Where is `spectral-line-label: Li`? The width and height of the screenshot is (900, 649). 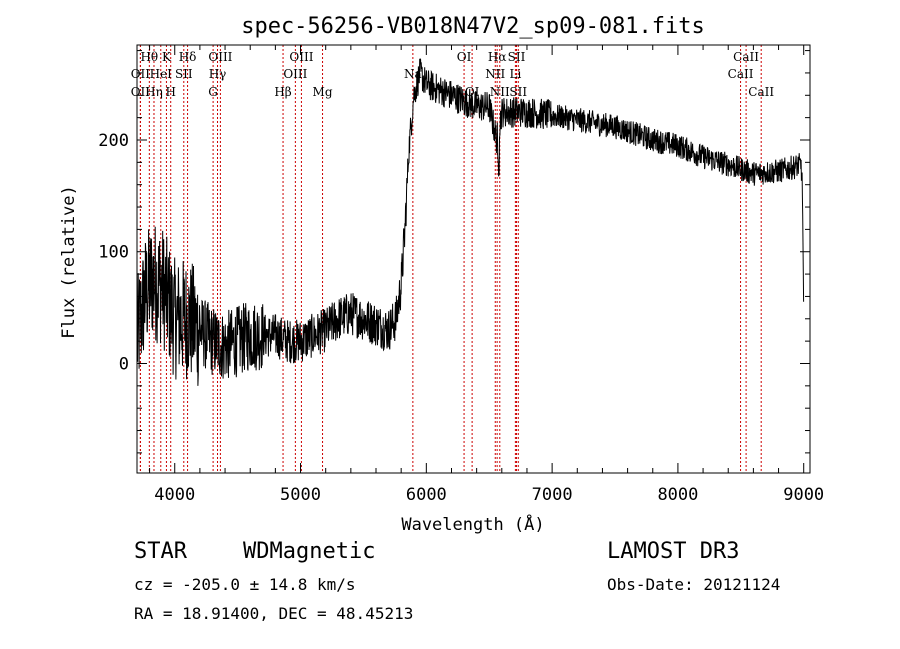 spectral-line-label: Li is located at coordinates (515, 74).